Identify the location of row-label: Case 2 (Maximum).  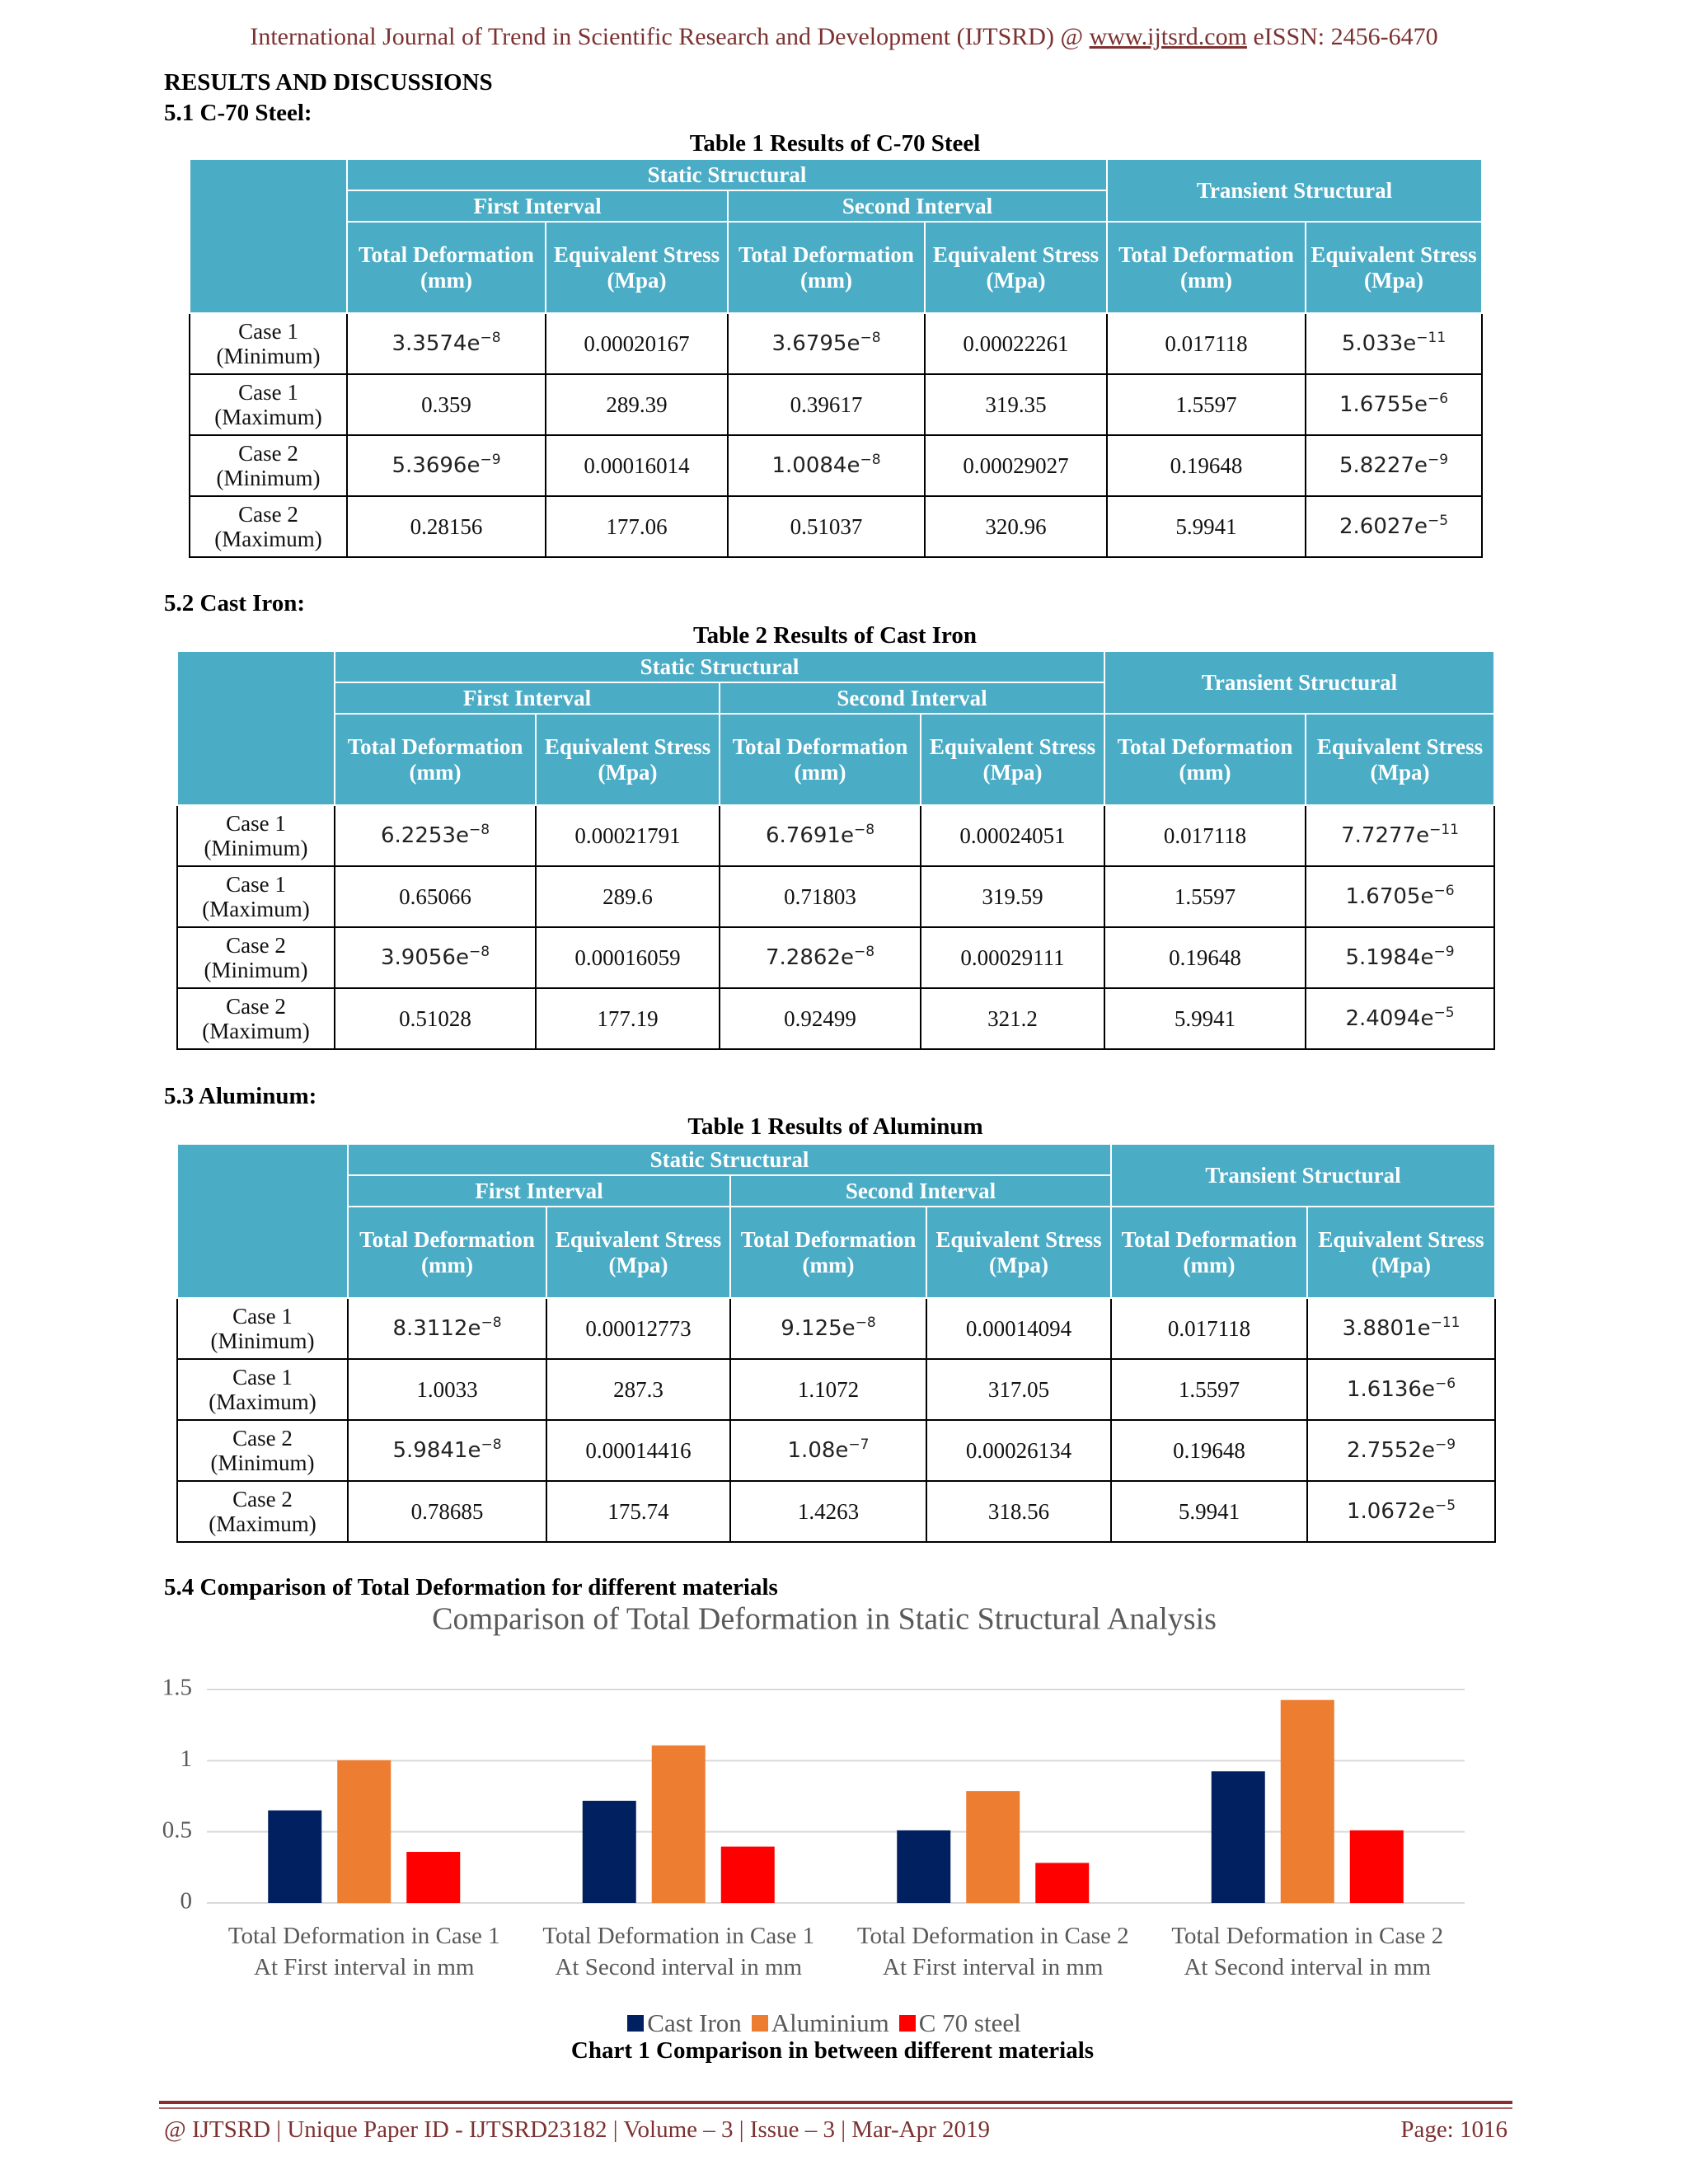
(255, 1018).